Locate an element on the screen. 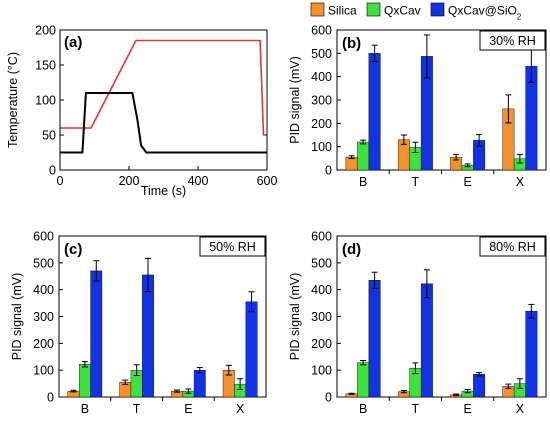 This screenshot has height=429, width=550. legend-label: QxCav is located at coordinates (402, 11).